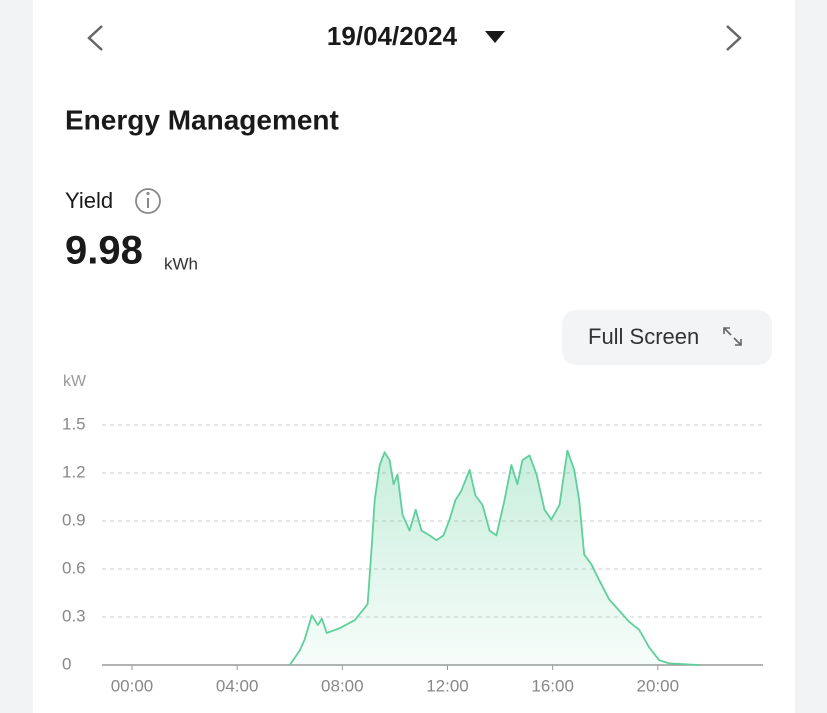 This screenshot has width=827, height=713. What do you see at coordinates (552, 685) in the screenshot?
I see `x-tick-label: 16:00` at bounding box center [552, 685].